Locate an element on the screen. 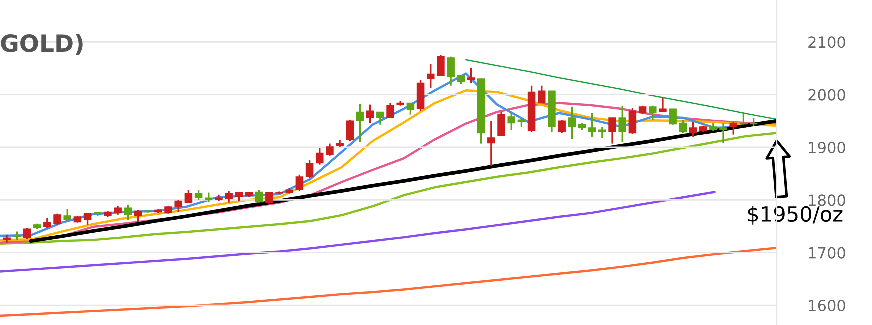  text: GOLD) is located at coordinates (42, 45).